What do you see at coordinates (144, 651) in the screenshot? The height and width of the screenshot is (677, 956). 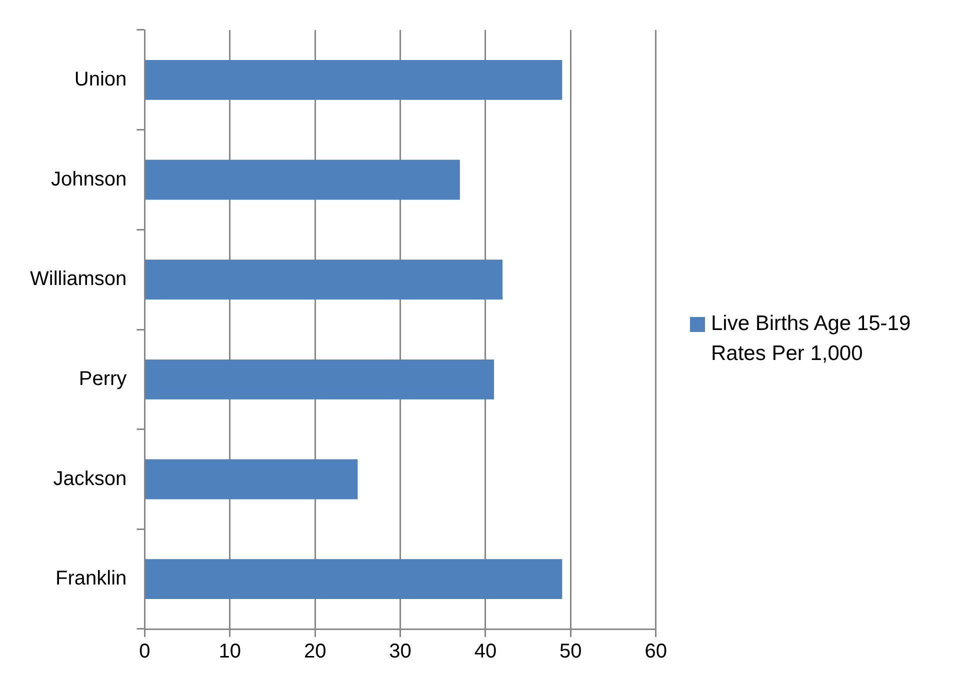 I see `x-tick-label: 0` at bounding box center [144, 651].